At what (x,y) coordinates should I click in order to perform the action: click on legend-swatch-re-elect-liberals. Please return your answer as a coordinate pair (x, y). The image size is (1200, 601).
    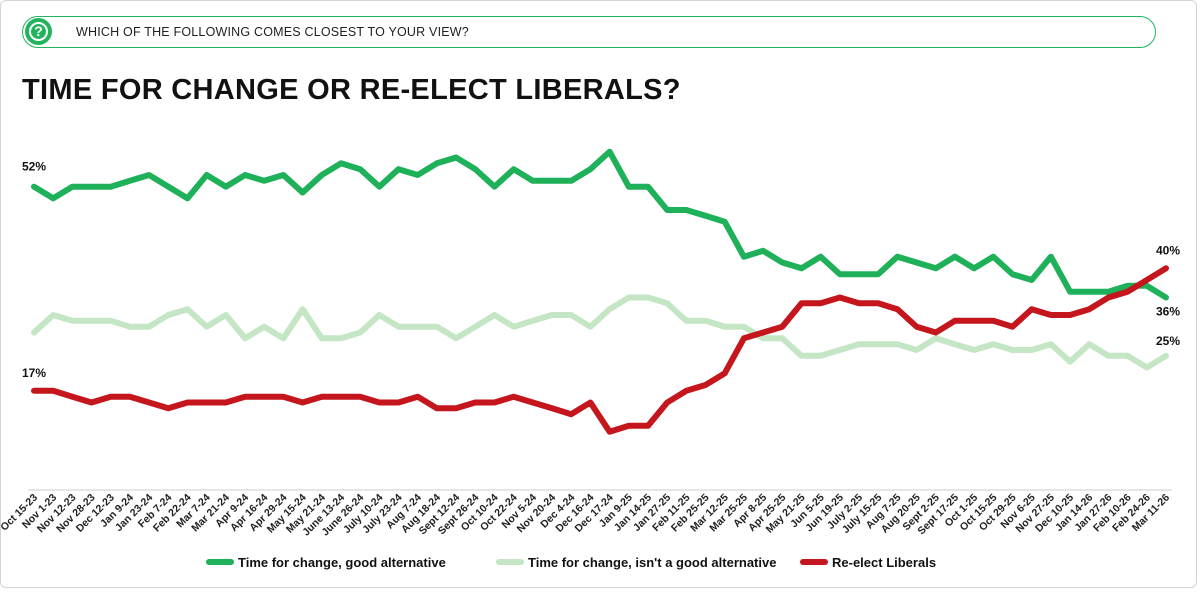
    Looking at the image, I should click on (814, 562).